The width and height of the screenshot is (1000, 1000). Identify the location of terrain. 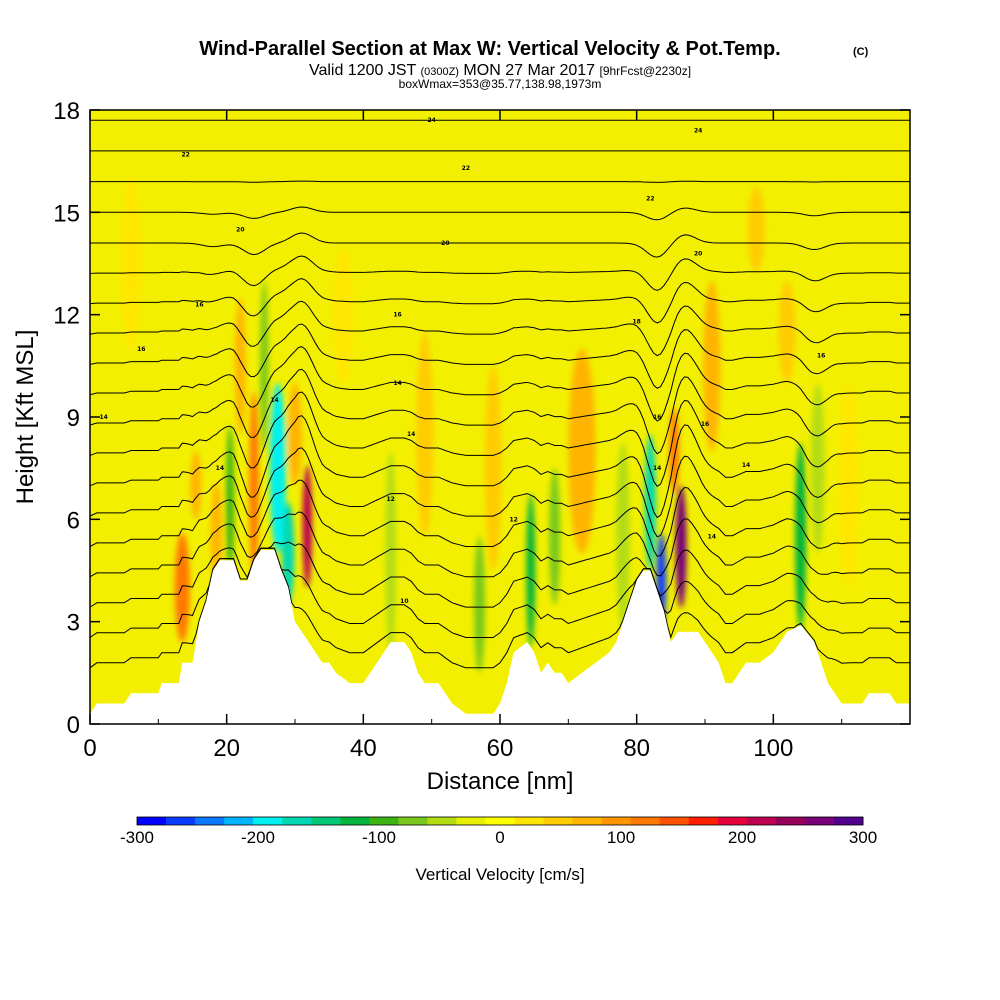
(500, 637).